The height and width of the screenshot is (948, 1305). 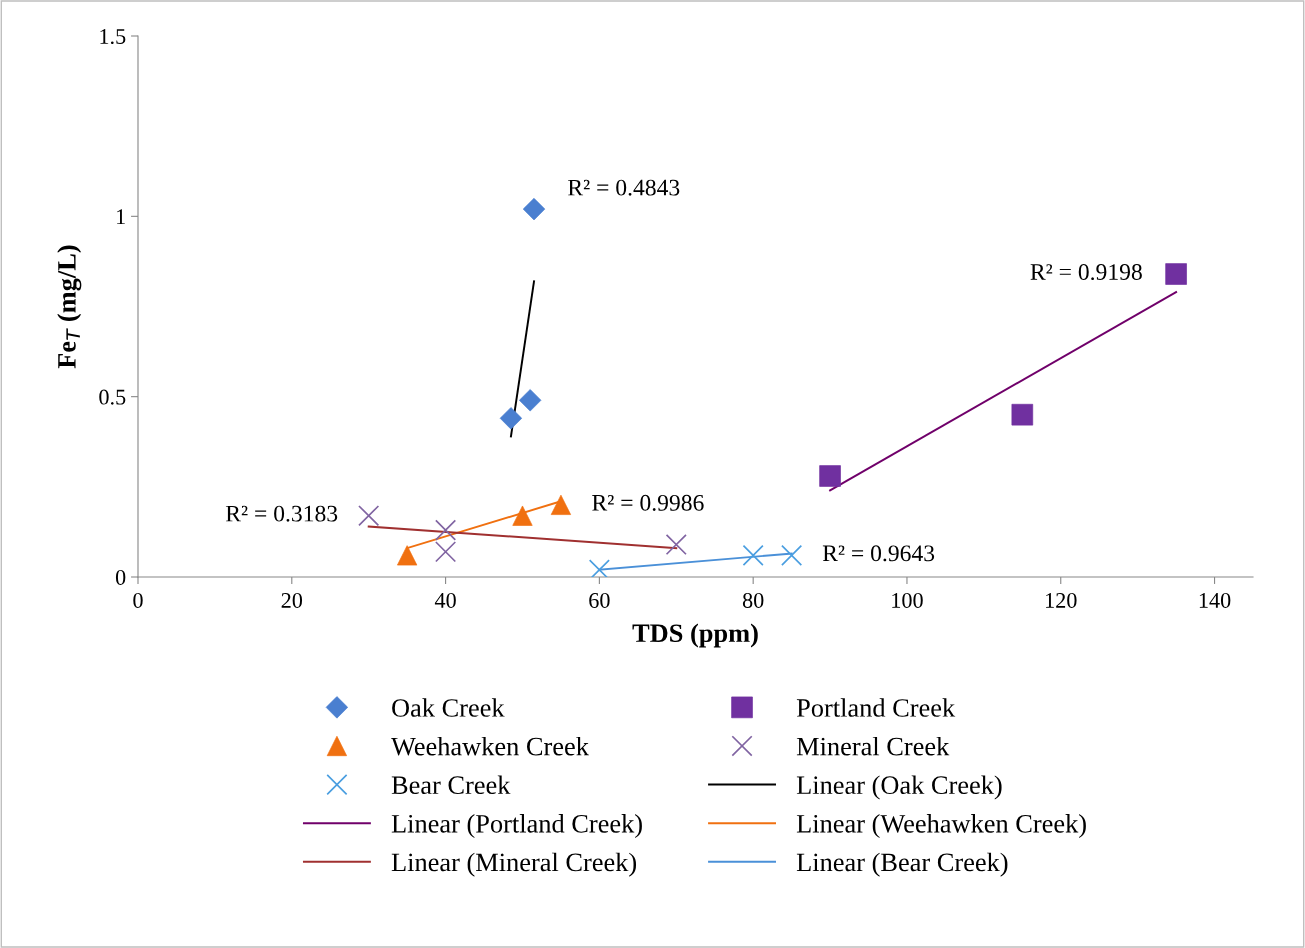 I want to click on legend-label: Oak Creek, so click(x=448, y=707).